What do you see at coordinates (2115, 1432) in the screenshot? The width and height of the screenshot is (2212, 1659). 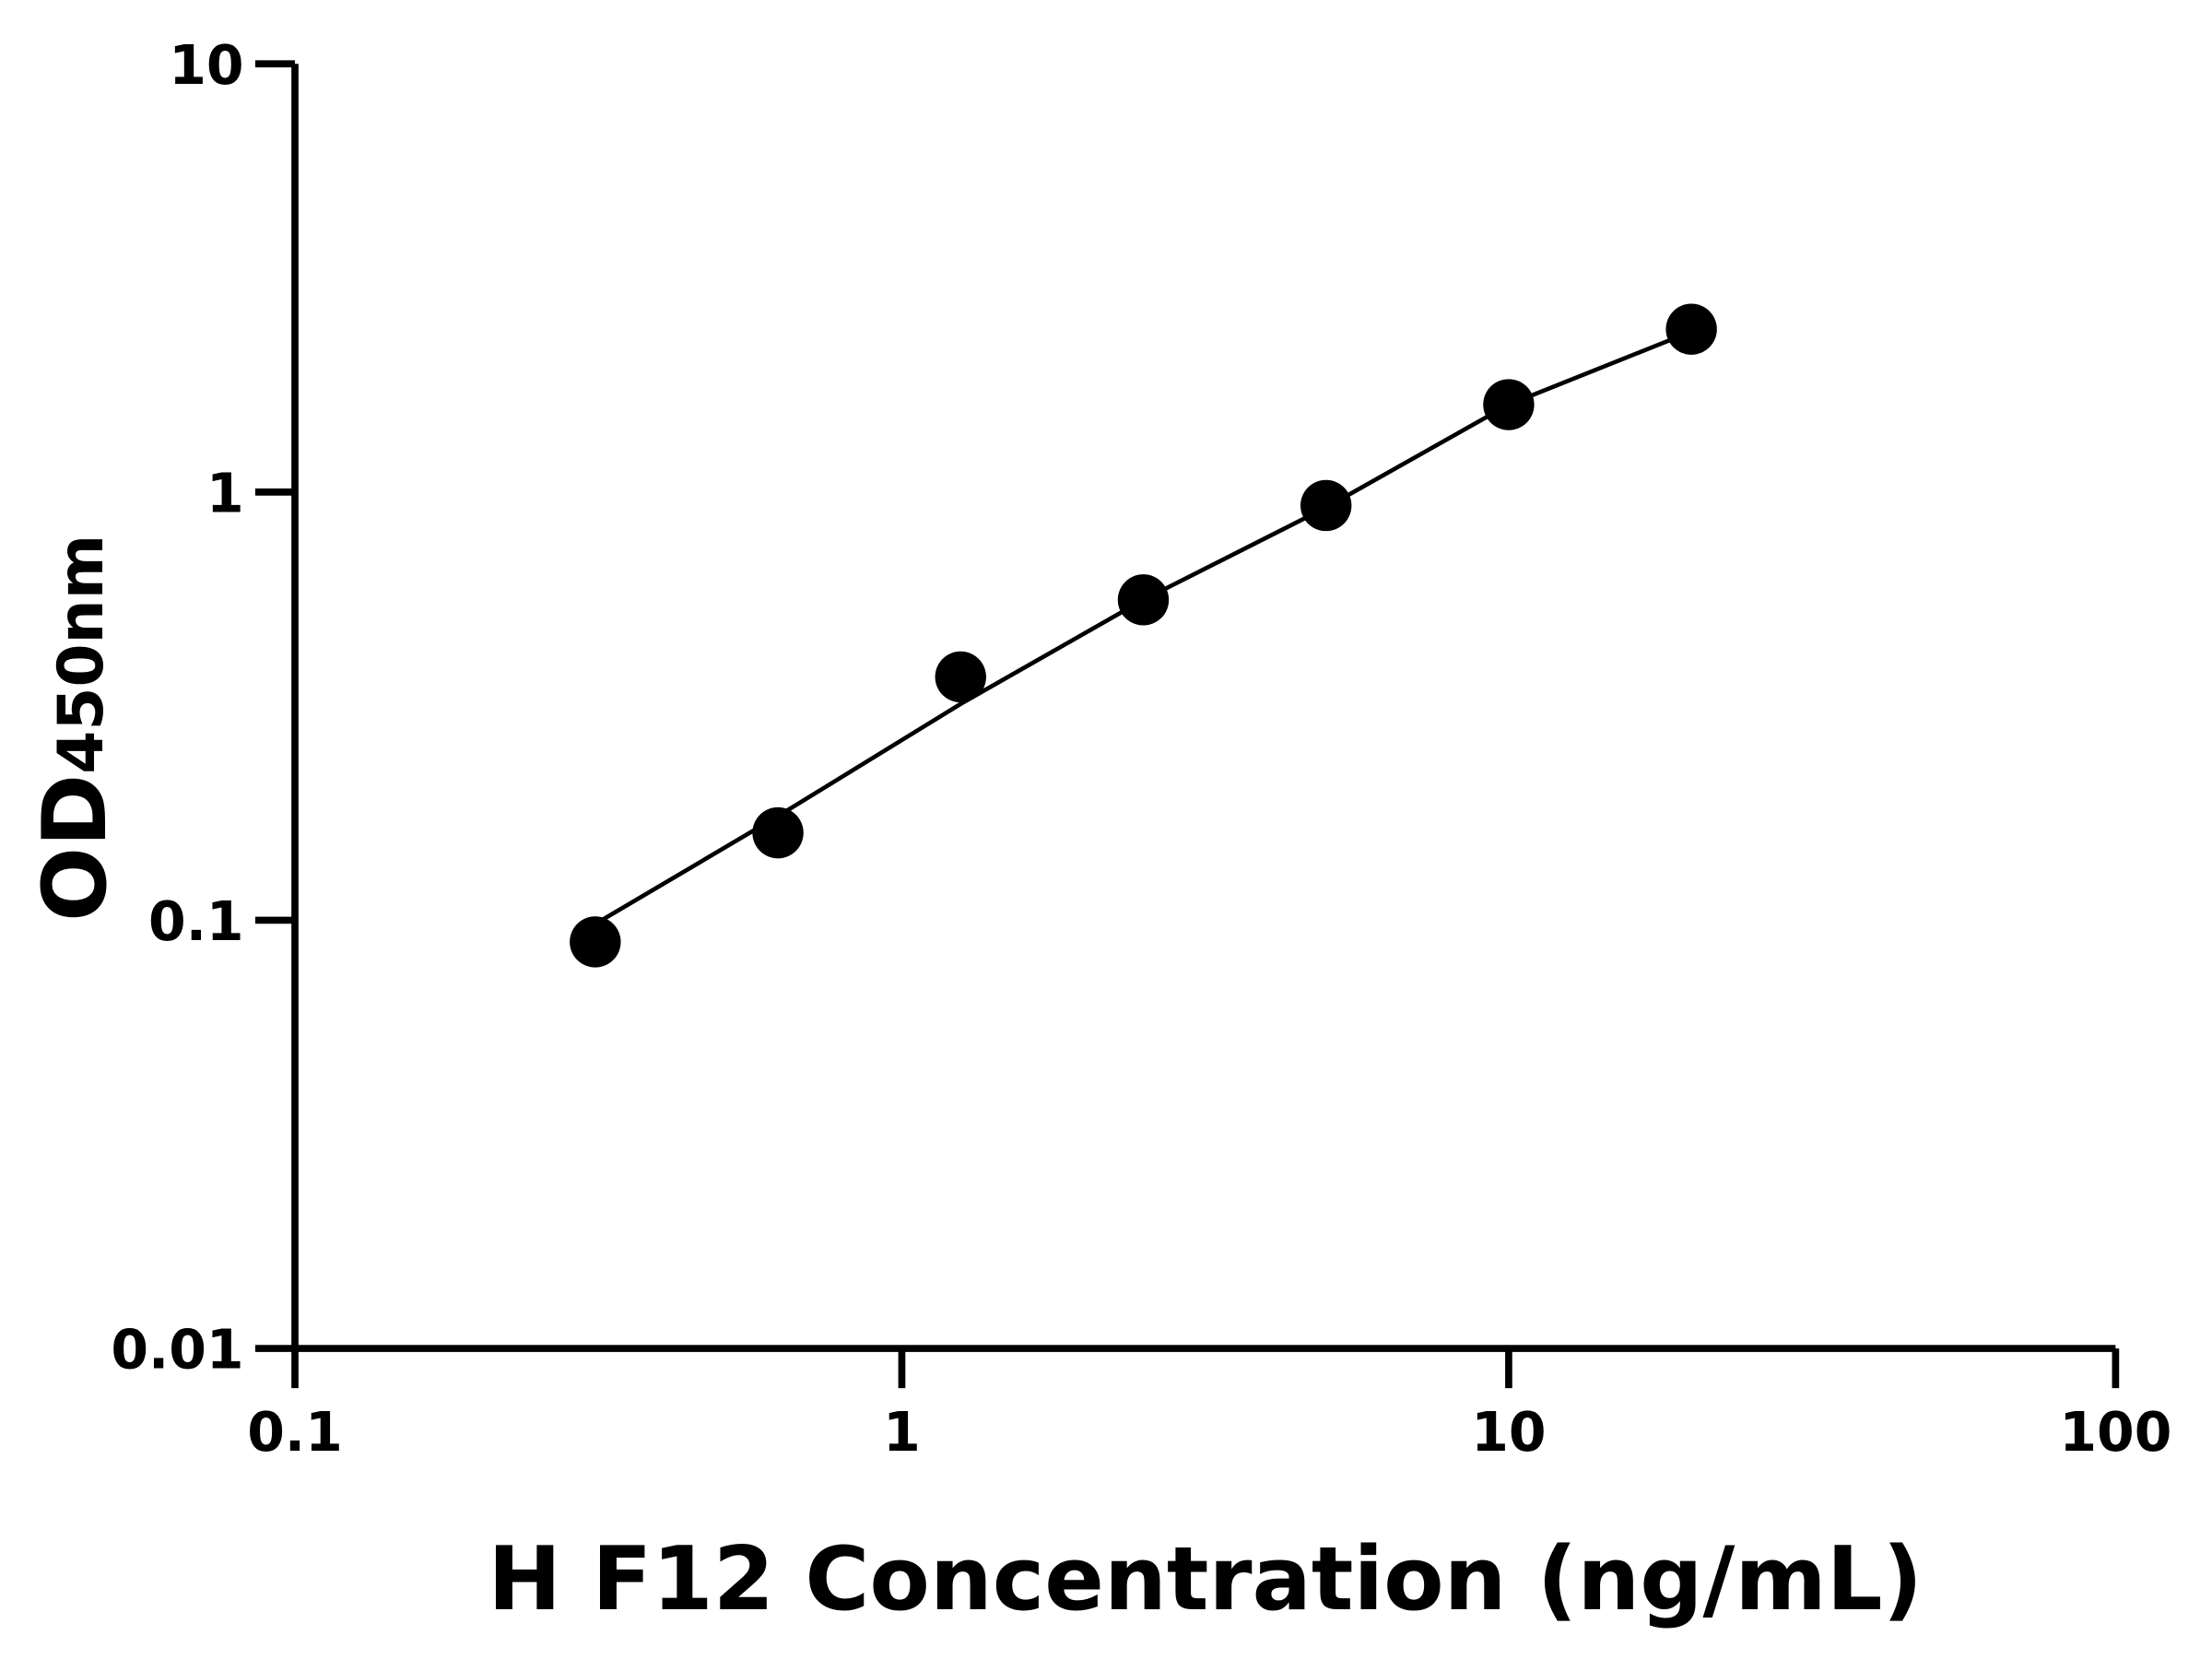 I see `x-tick-label: 100` at bounding box center [2115, 1432].